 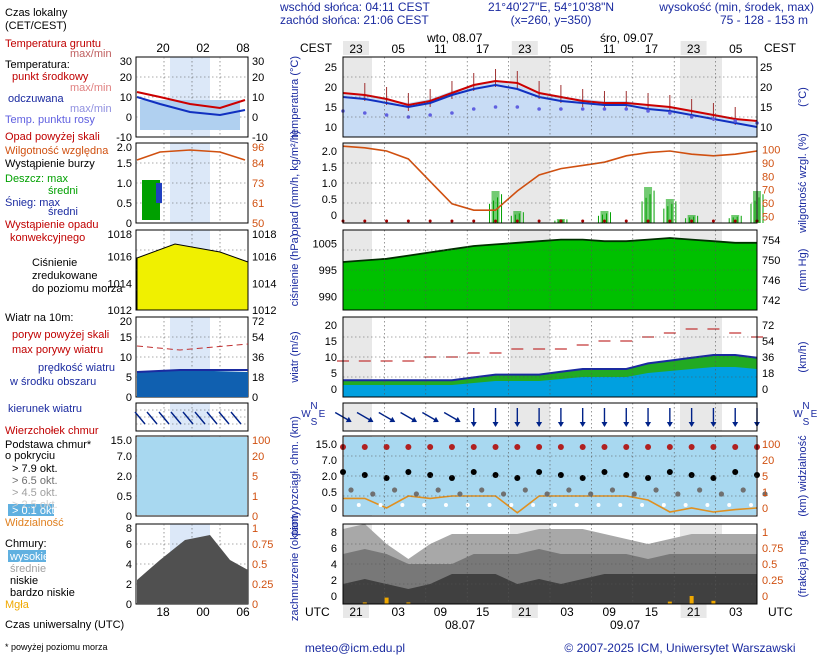 What do you see at coordinates (329, 168) in the screenshot?
I see `tick-prec: 1.5` at bounding box center [329, 168].